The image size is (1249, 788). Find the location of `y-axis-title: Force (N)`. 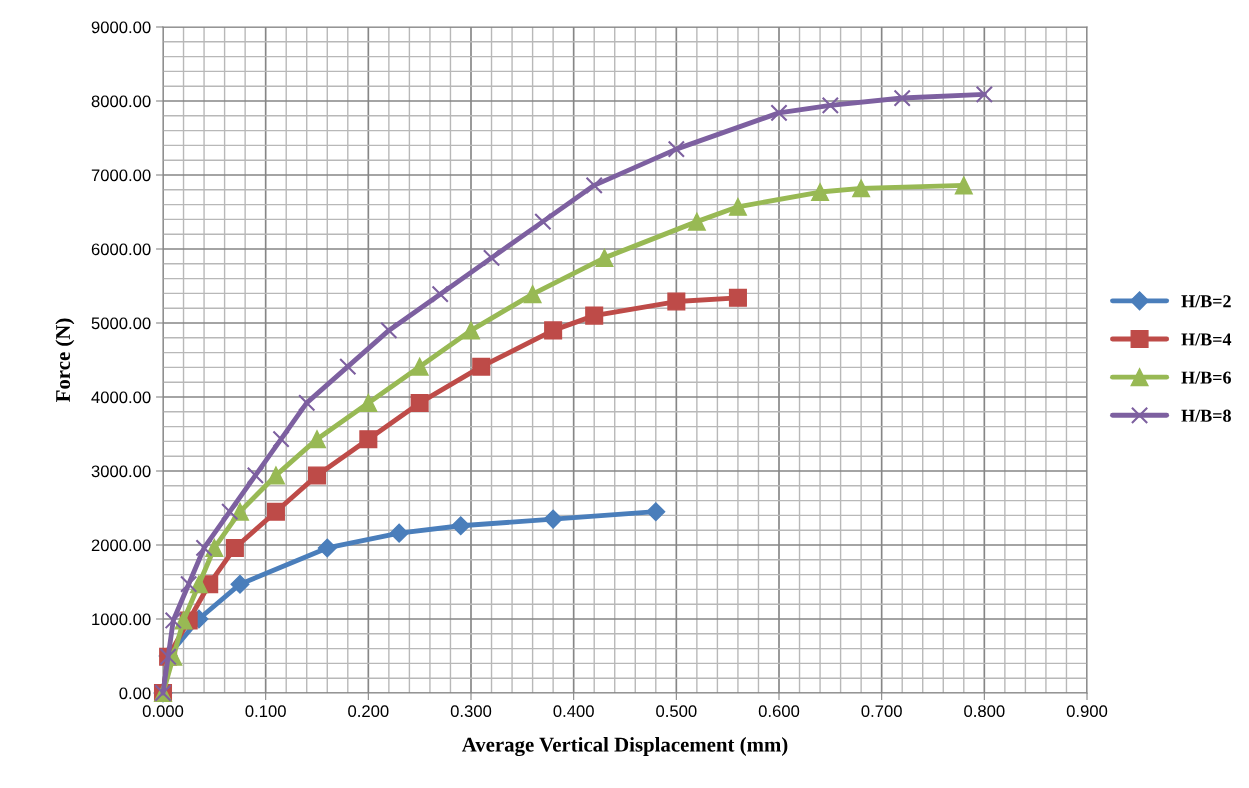

y-axis-title: Force (N) is located at coordinates (65, 360).